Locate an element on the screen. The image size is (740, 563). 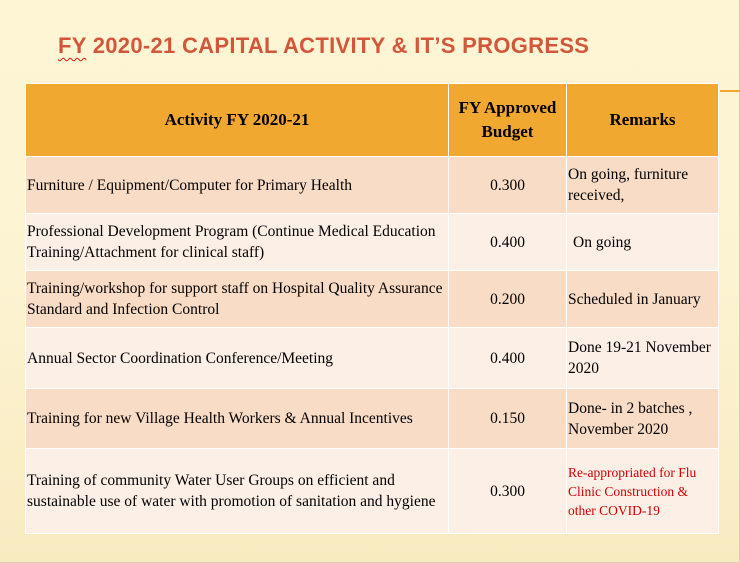
title-fy: FY is located at coordinates (72, 45).